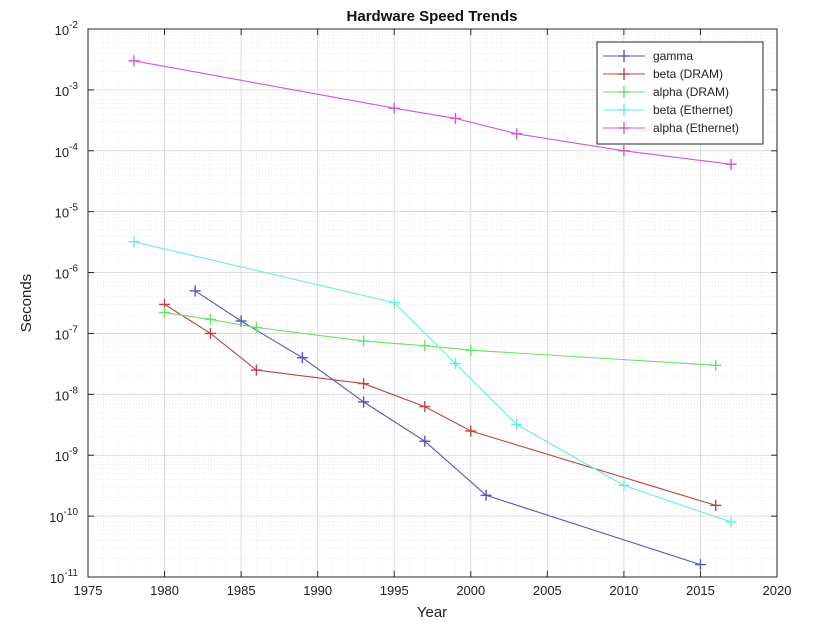  Describe the element at coordinates (73, 147) in the screenshot. I see `y-tick-exponent: -4` at that location.